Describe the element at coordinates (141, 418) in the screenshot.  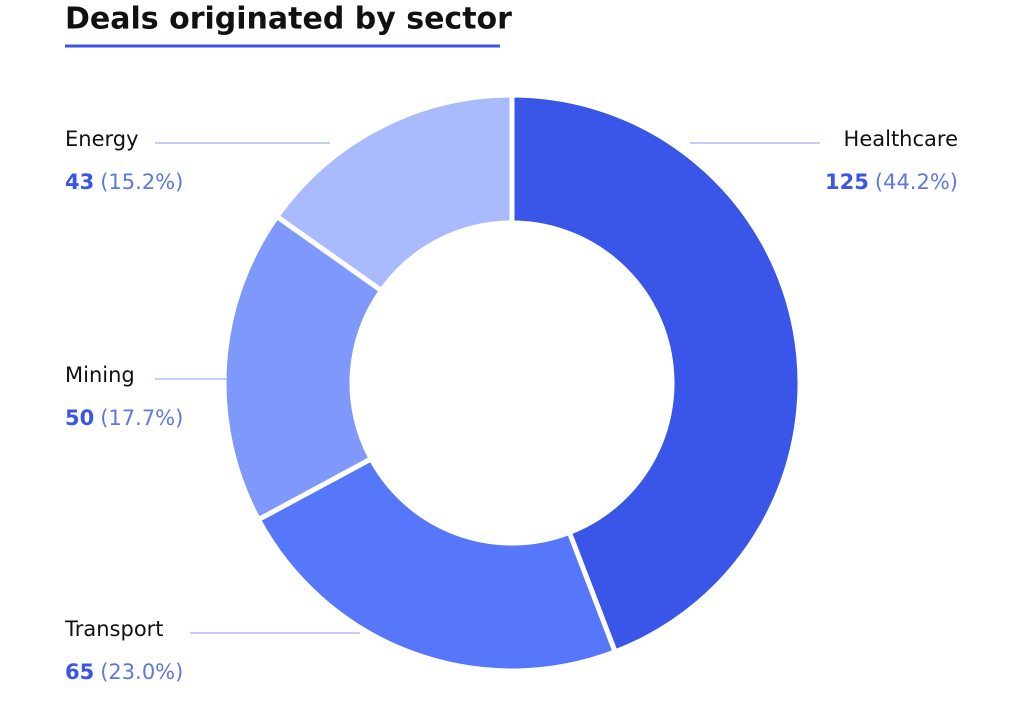
I see `slice-percent: (17.7%)` at that location.